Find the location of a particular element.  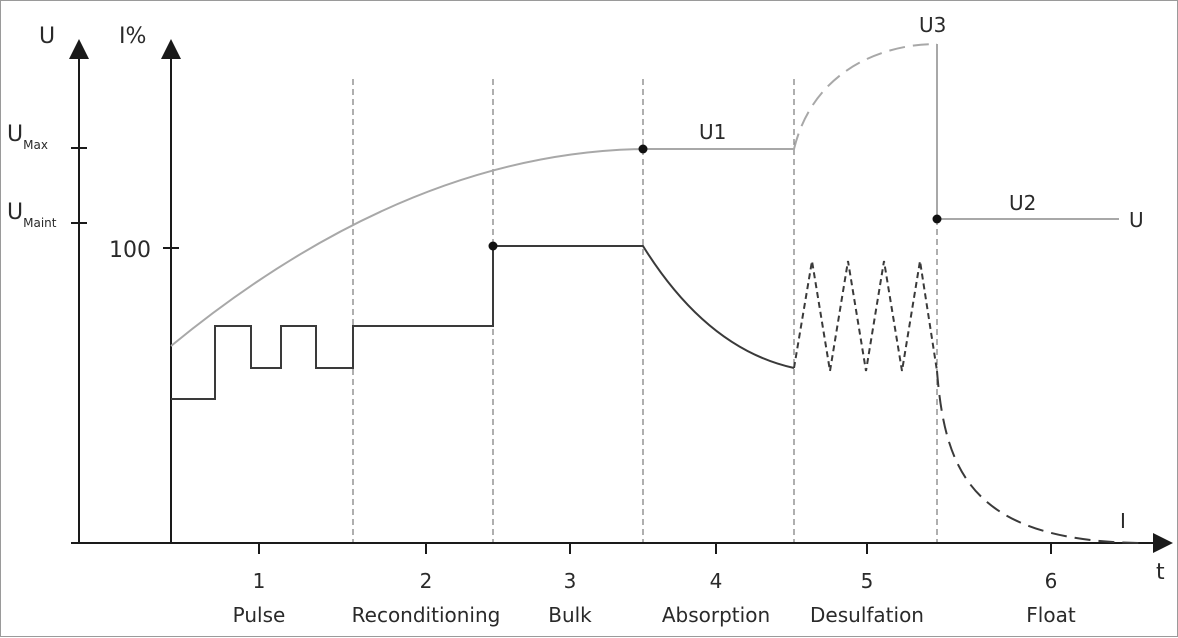

i100-label: 100 is located at coordinates (130, 250).